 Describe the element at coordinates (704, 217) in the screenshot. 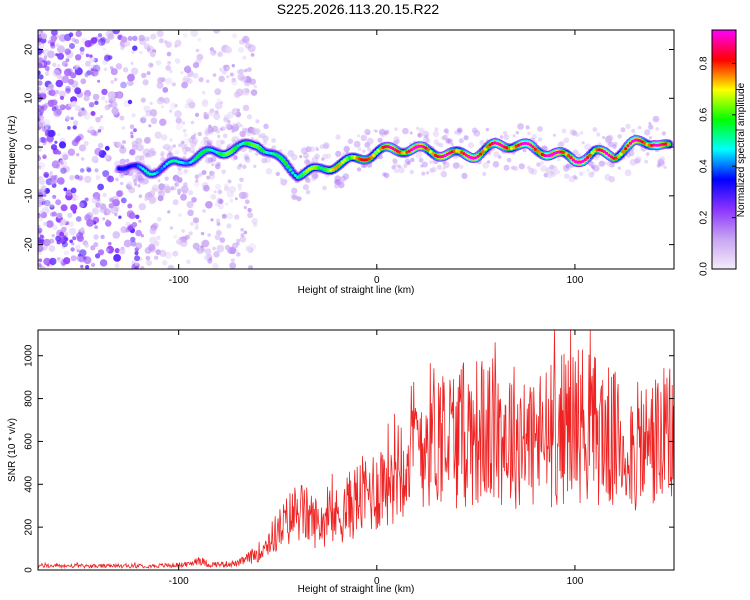

I see `colorbar-tick-label: 0.2` at that location.